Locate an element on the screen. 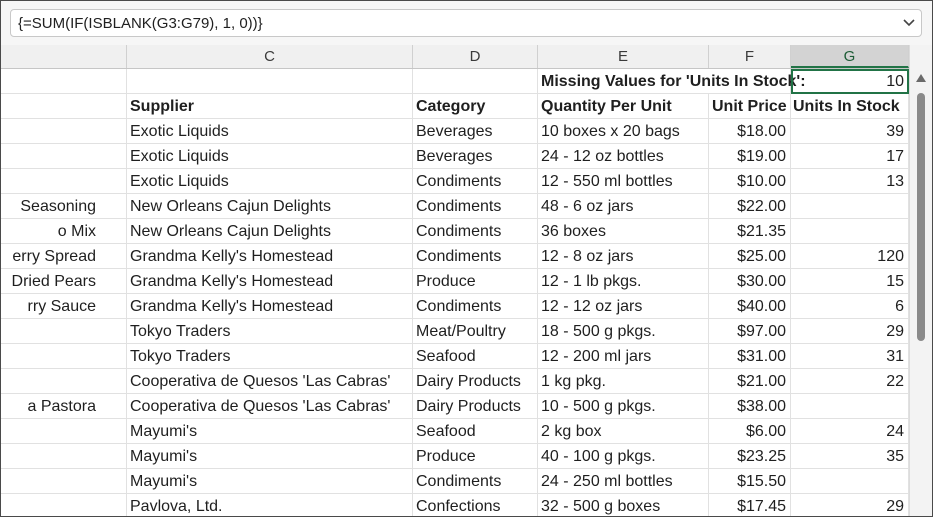 This screenshot has height=517, width=933. quantity-per-unit-cell: 12 - 8 oz jars is located at coordinates (623, 256).